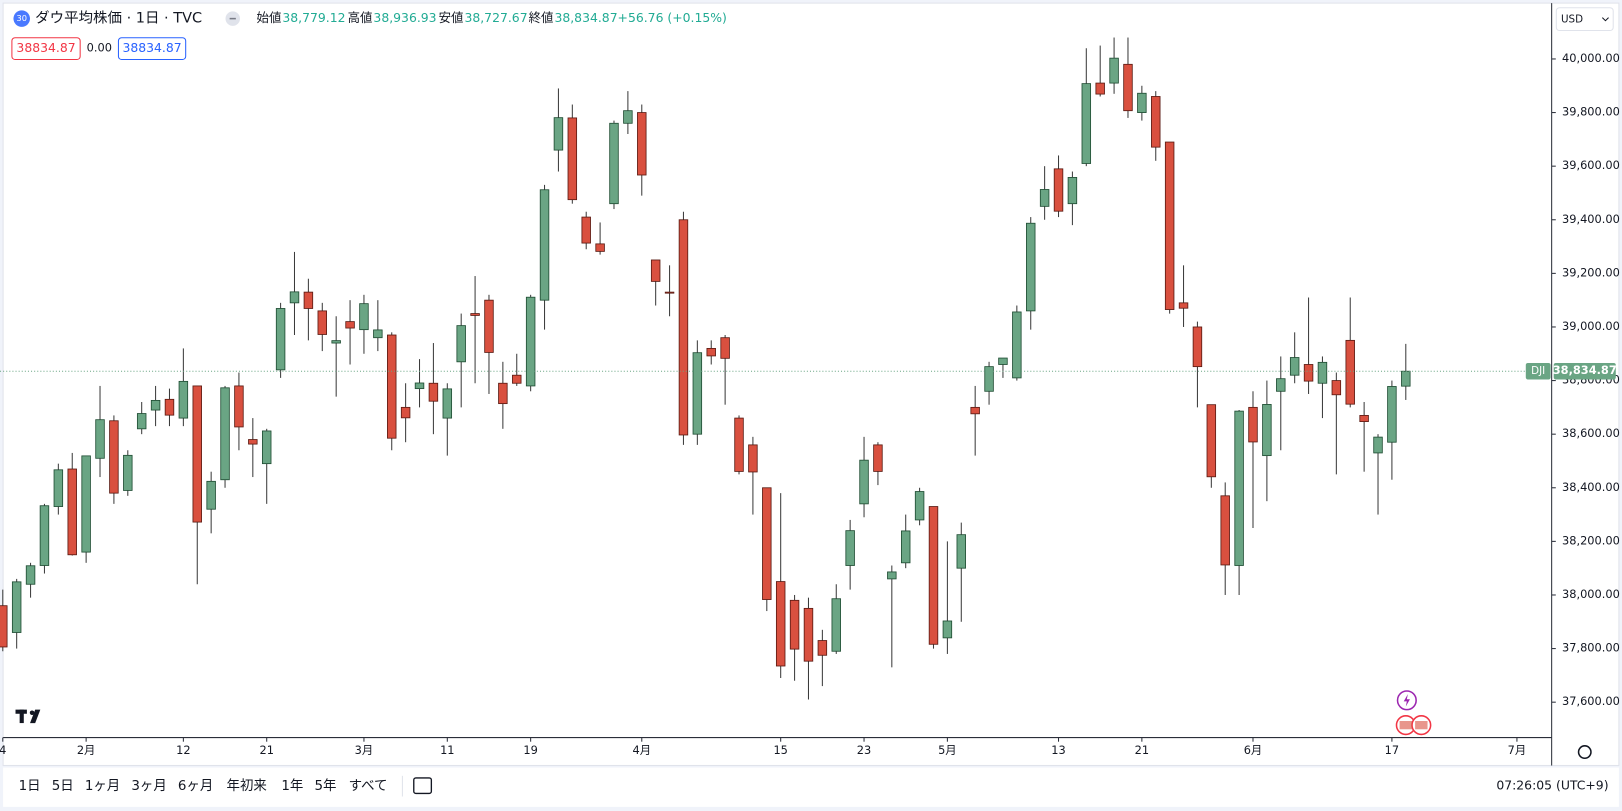  I want to click on range-button: 3ヶ月, so click(148, 786).